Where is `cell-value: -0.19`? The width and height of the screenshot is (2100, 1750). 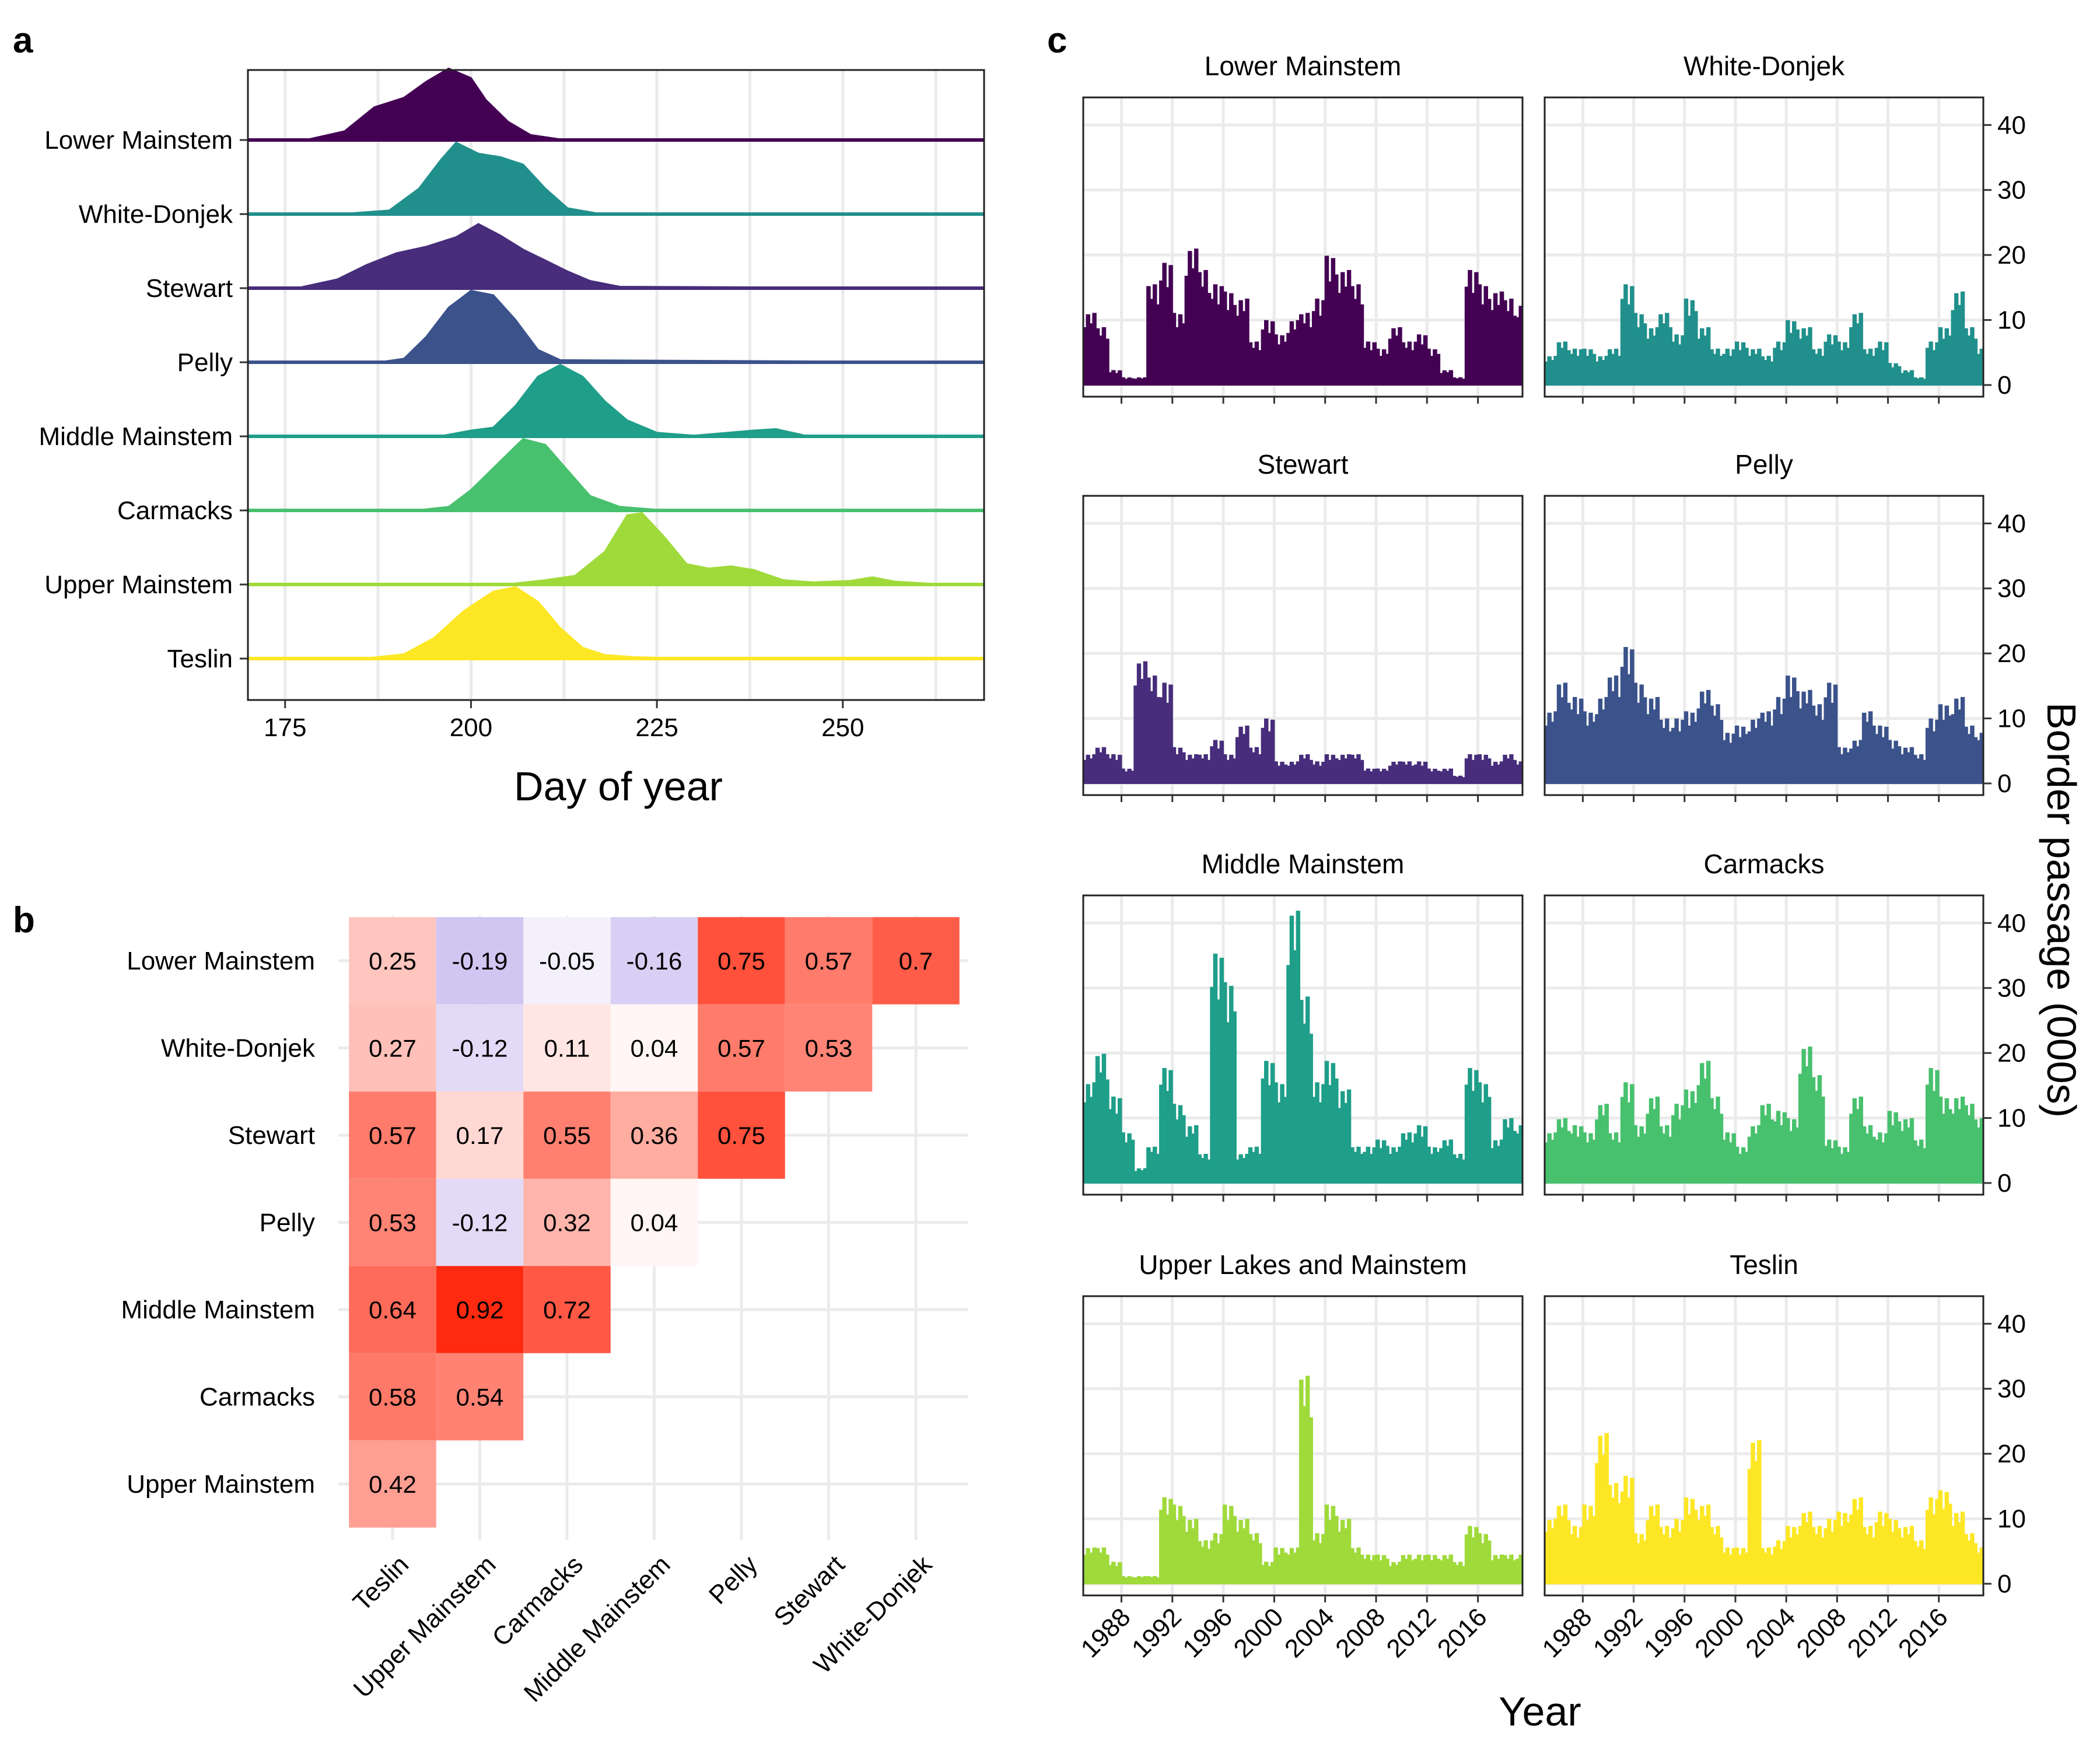 cell-value: -0.19 is located at coordinates (480, 961).